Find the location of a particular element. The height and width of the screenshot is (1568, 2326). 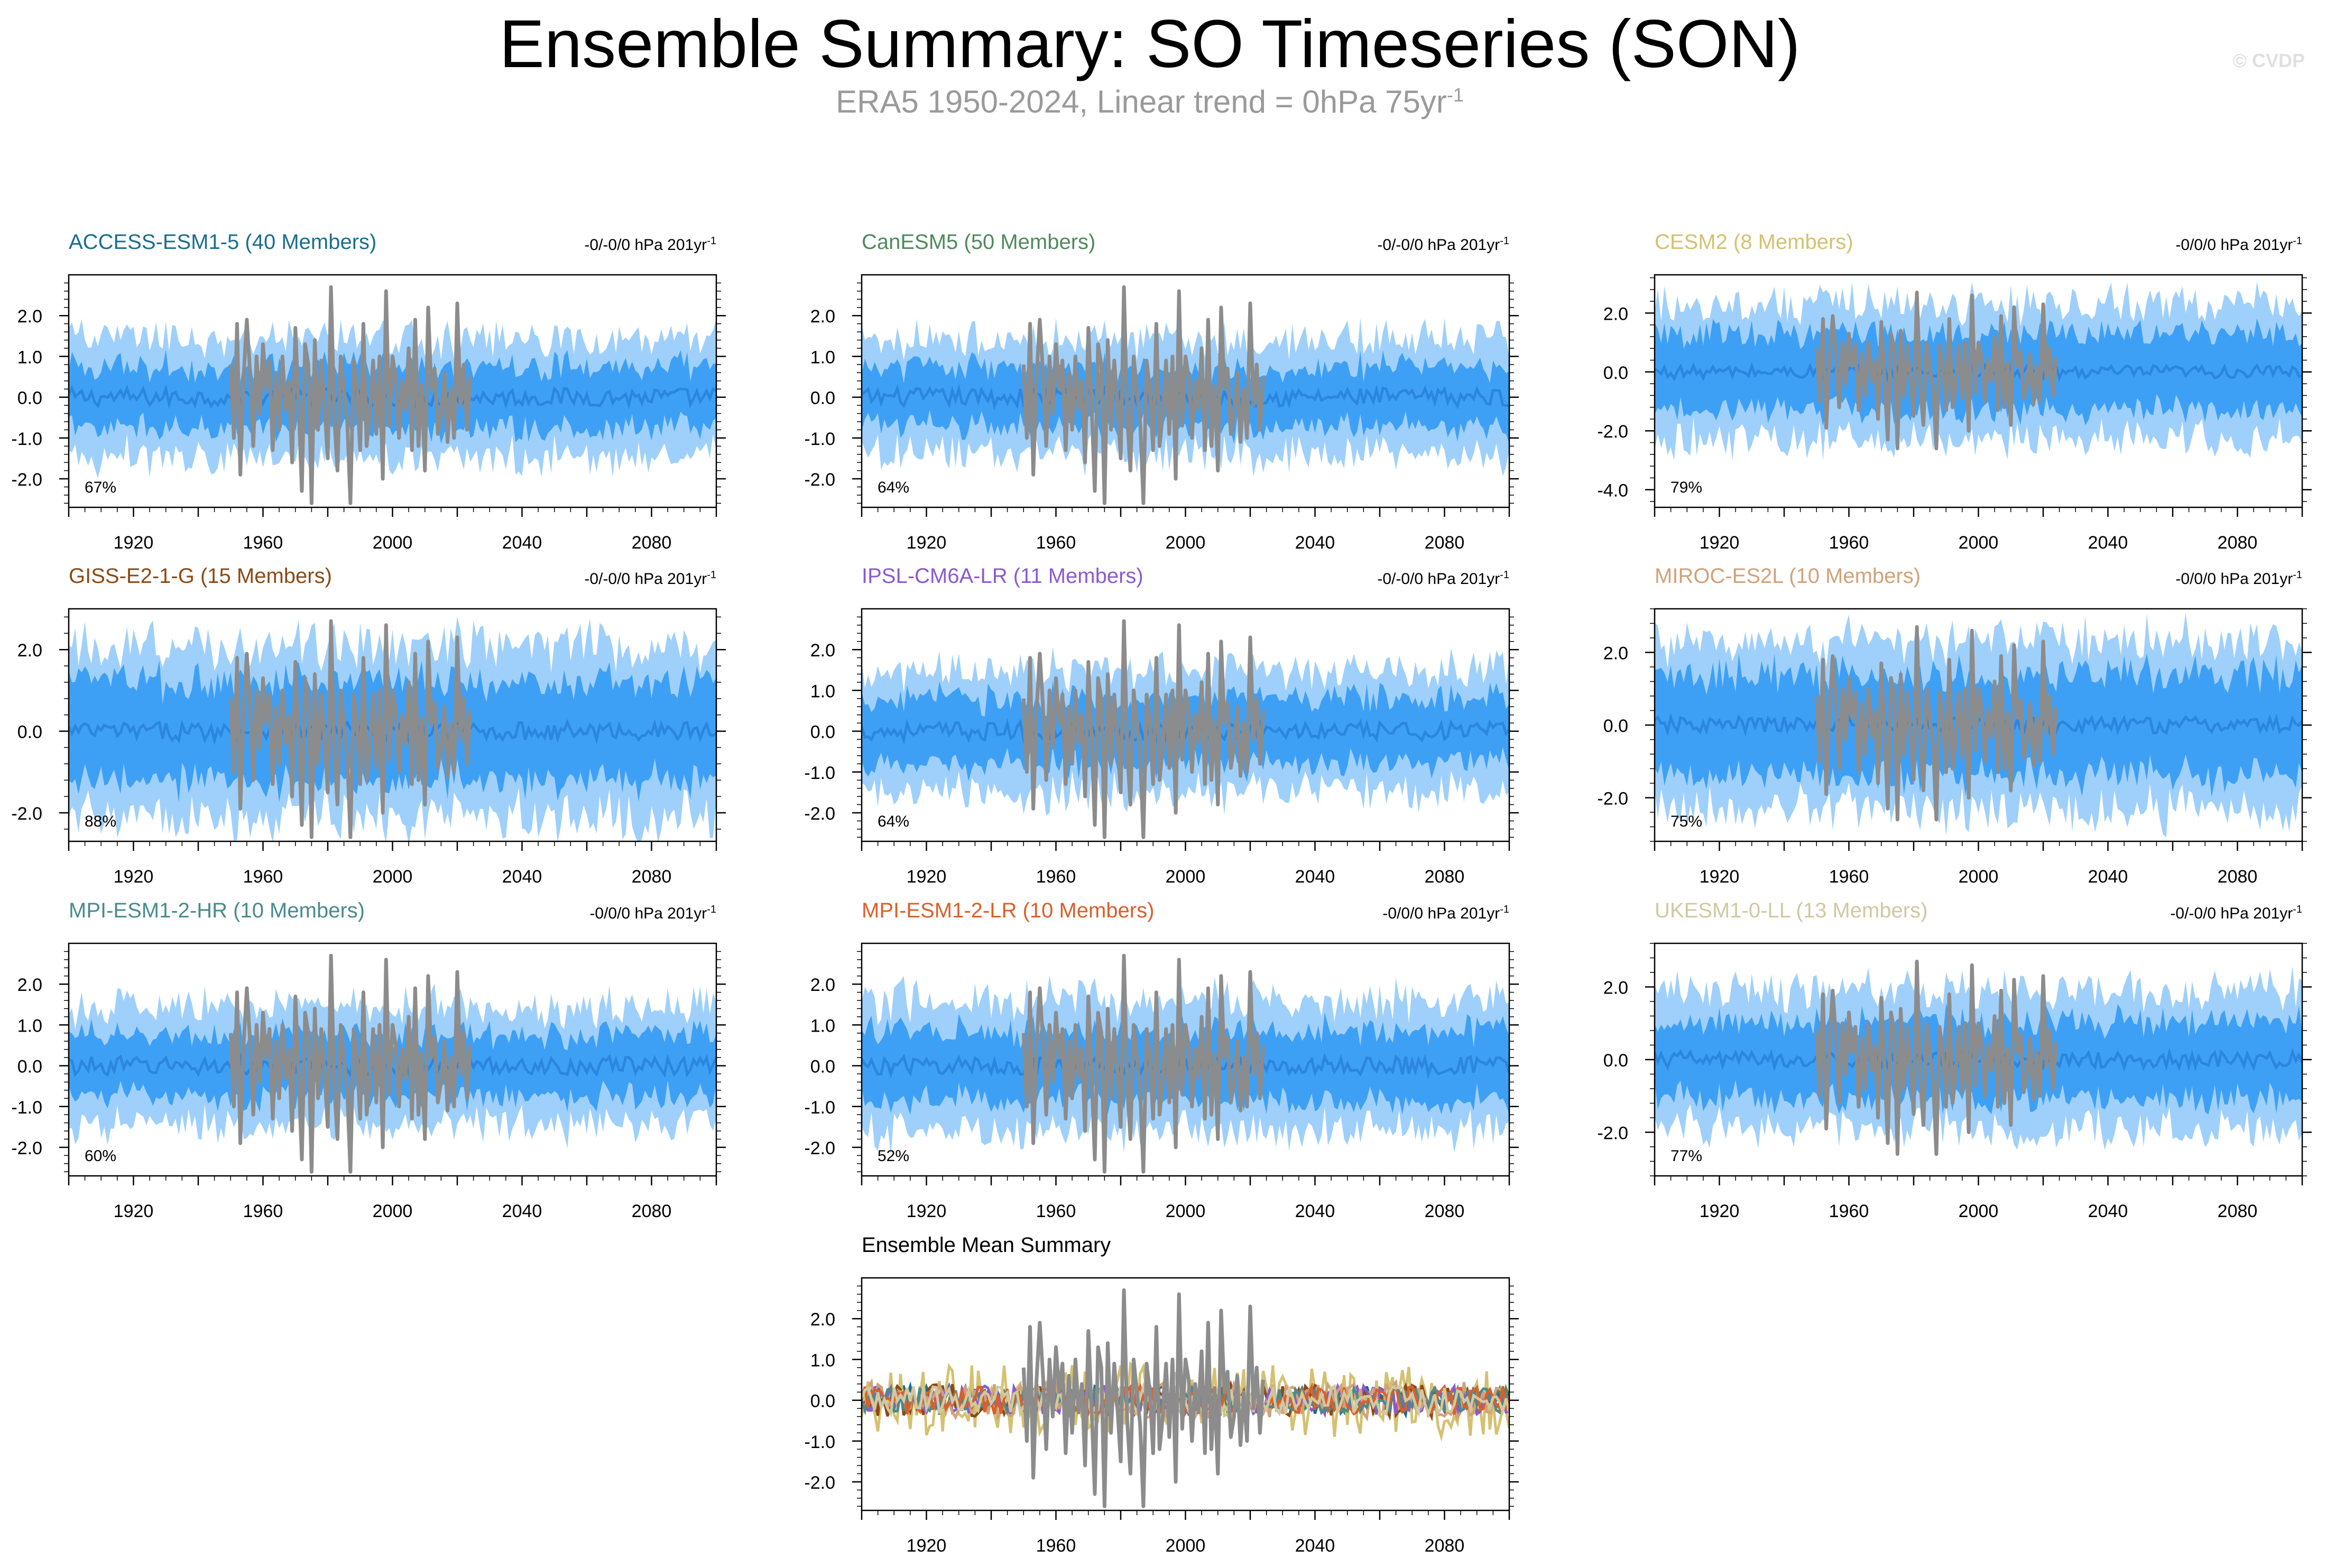

panel-title: CanESM5 (50 Members) is located at coordinates (979, 242).